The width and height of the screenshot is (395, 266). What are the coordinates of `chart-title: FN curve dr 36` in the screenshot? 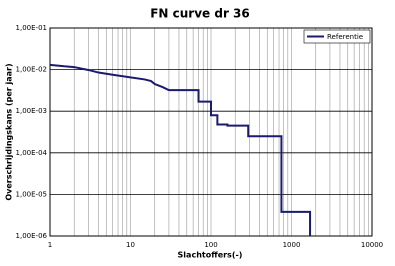 It's located at (200, 14).